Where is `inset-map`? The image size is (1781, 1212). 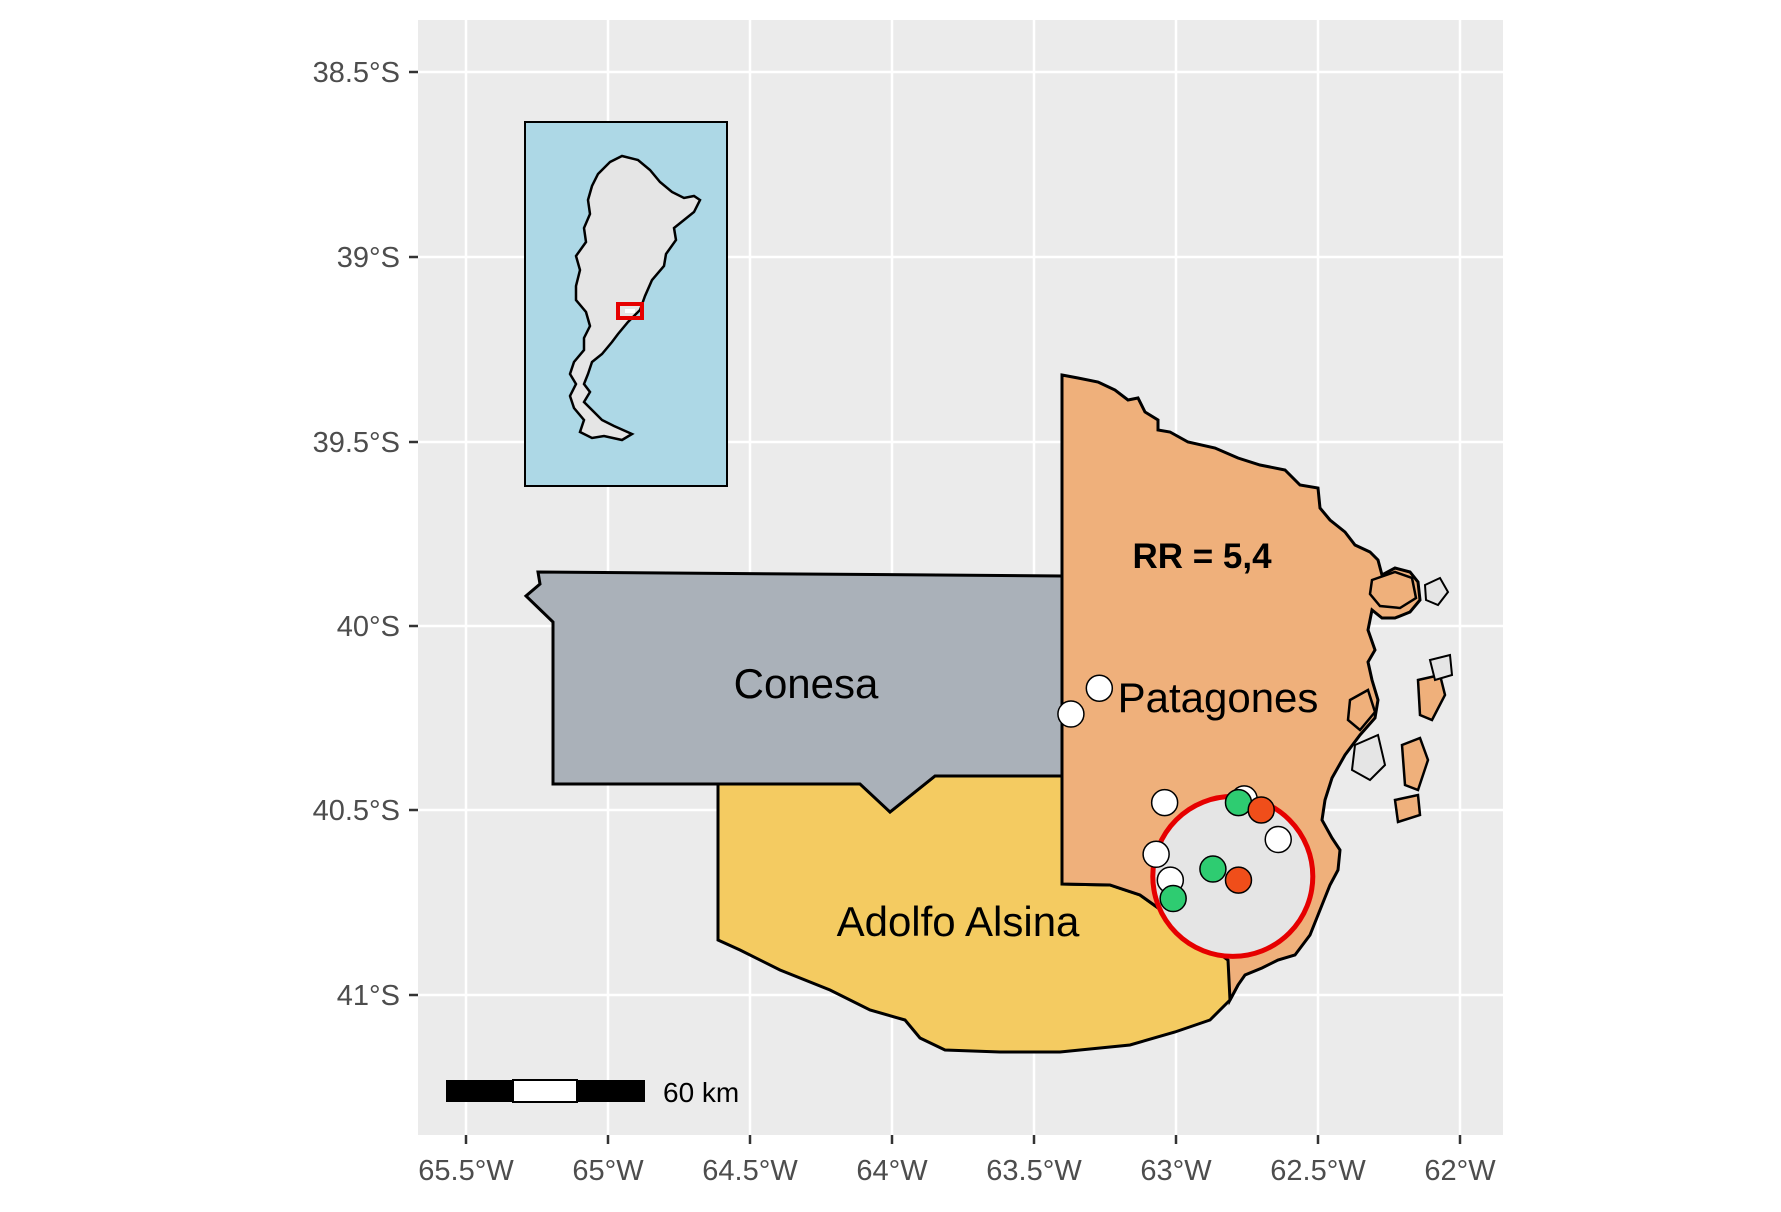
inset-map is located at coordinates (626, 304).